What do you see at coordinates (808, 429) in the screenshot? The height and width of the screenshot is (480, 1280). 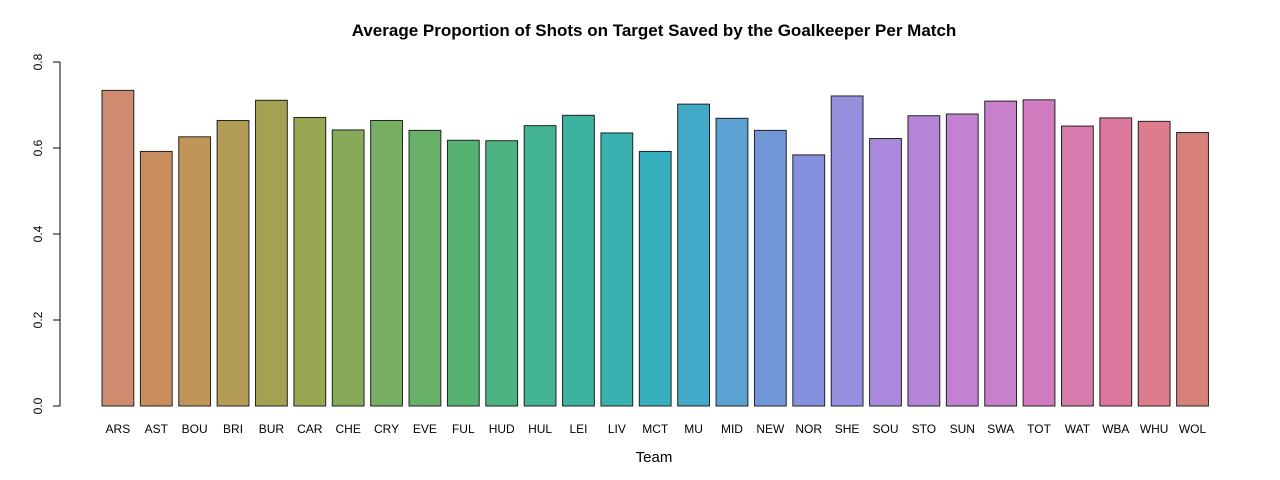 I see `x-tick-label-nor: NOR` at bounding box center [808, 429].